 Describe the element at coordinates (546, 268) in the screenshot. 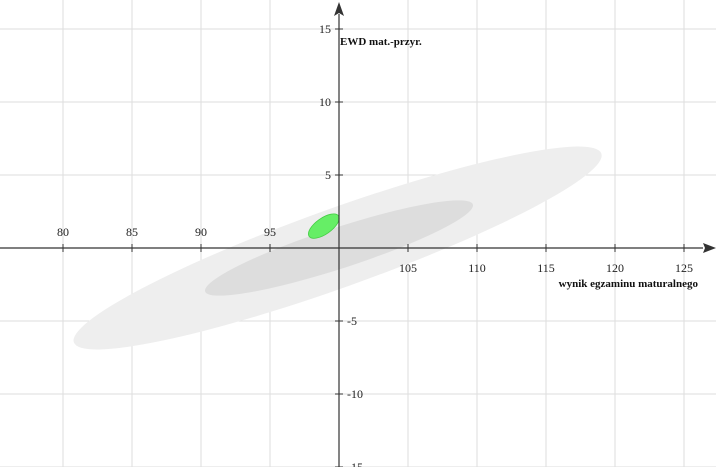

I see `x-tick-label: 115` at that location.